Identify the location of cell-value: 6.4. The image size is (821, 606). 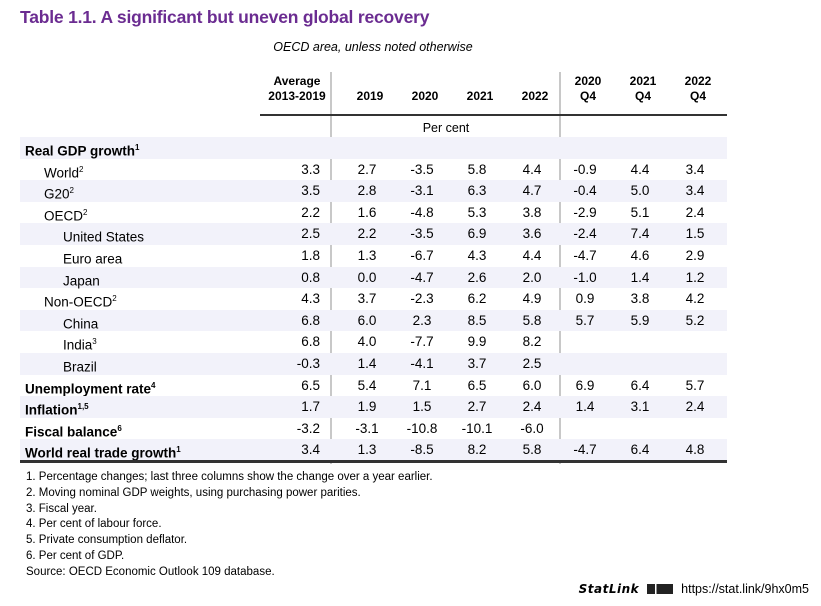
(640, 450).